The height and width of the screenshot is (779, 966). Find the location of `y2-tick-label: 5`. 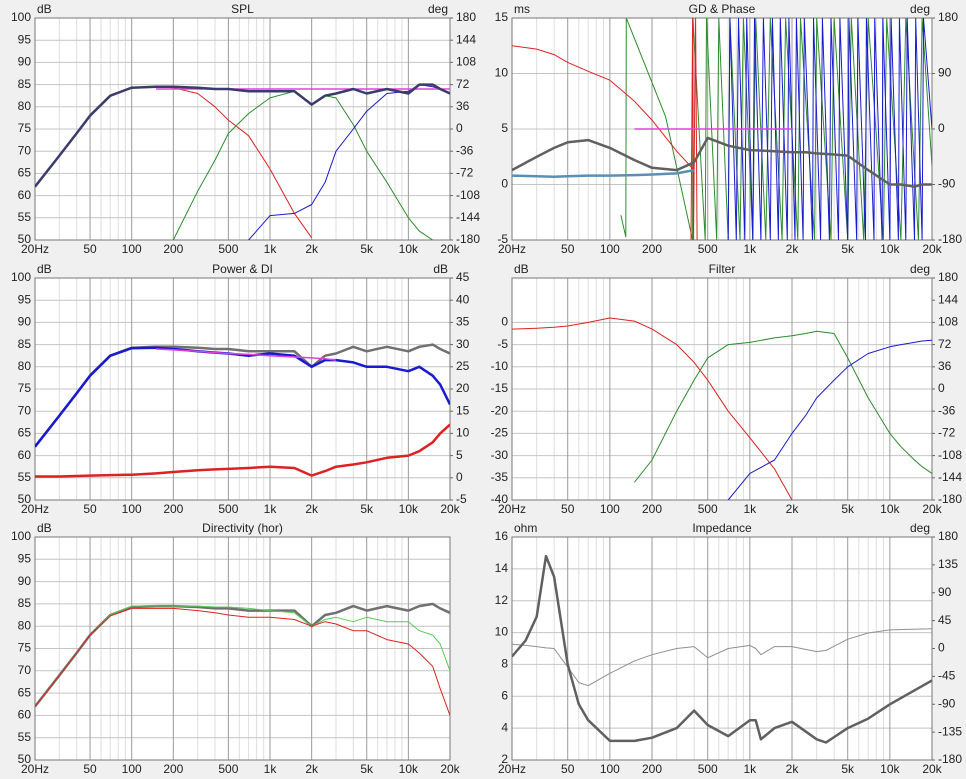

y2-tick-label: 5 is located at coordinates (459, 455).